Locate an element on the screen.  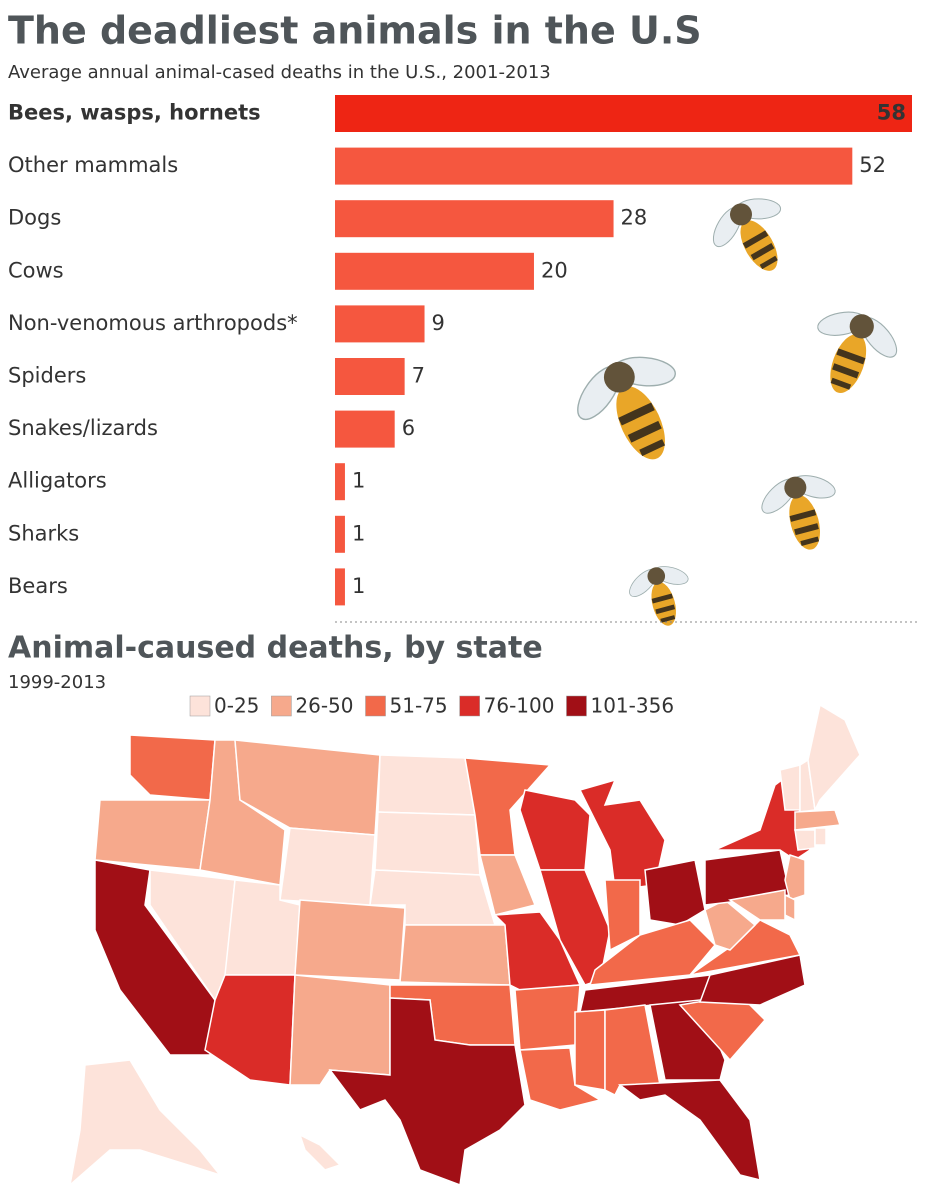
value-label: 9 is located at coordinates (438, 323).